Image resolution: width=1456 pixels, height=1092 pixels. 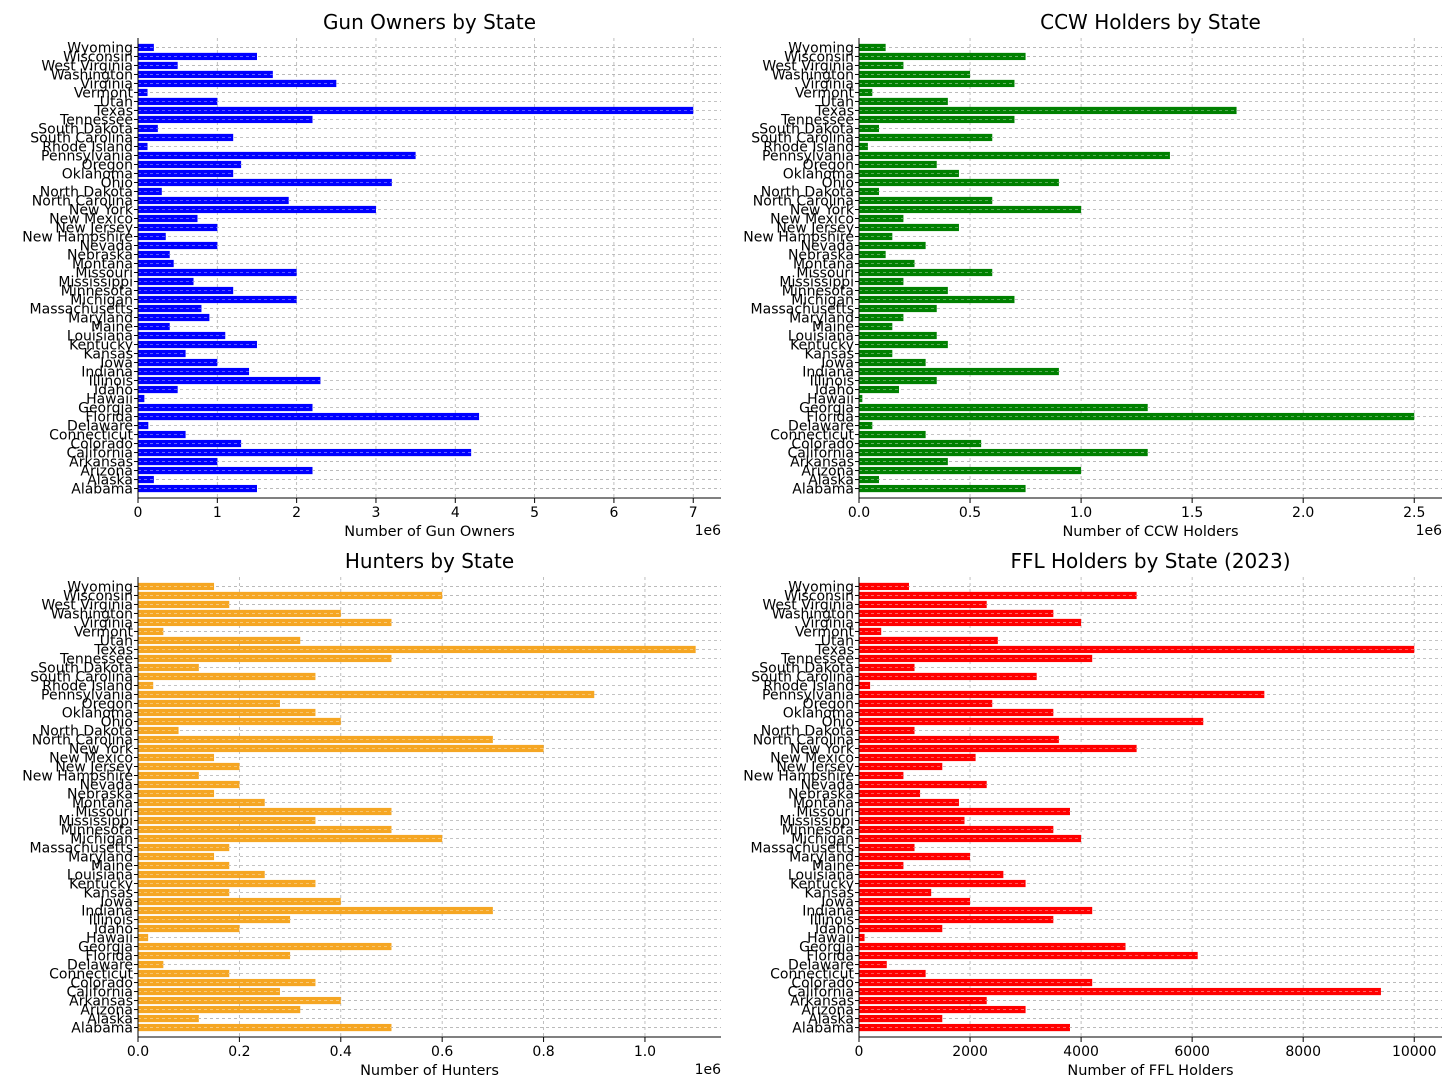 What do you see at coordinates (863, 146) in the screenshot?
I see `ccw-holders-bar-rhode-island` at bounding box center [863, 146].